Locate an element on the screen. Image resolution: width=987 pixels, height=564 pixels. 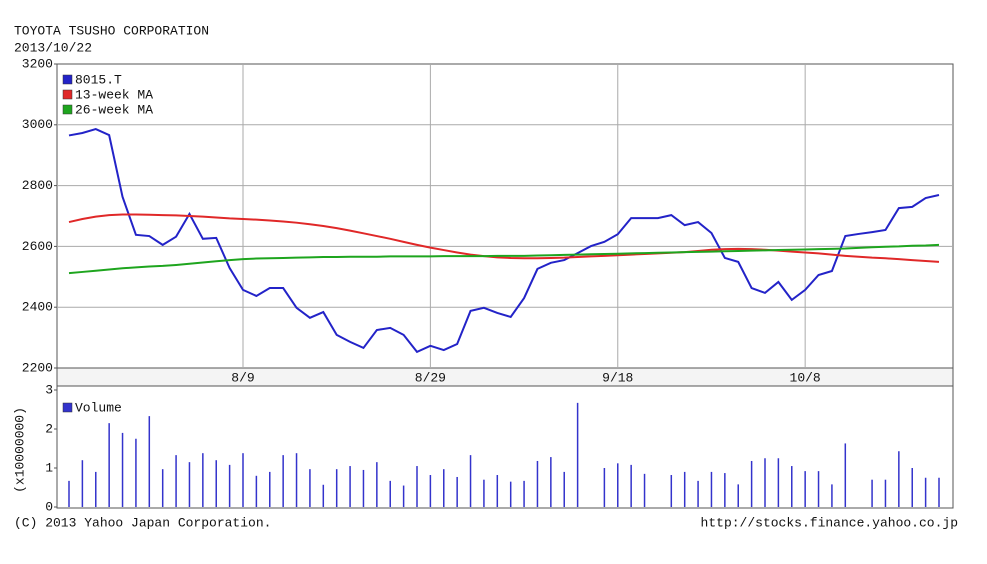
chart-subtitle: 2013/10/22 is located at coordinates (53, 47).